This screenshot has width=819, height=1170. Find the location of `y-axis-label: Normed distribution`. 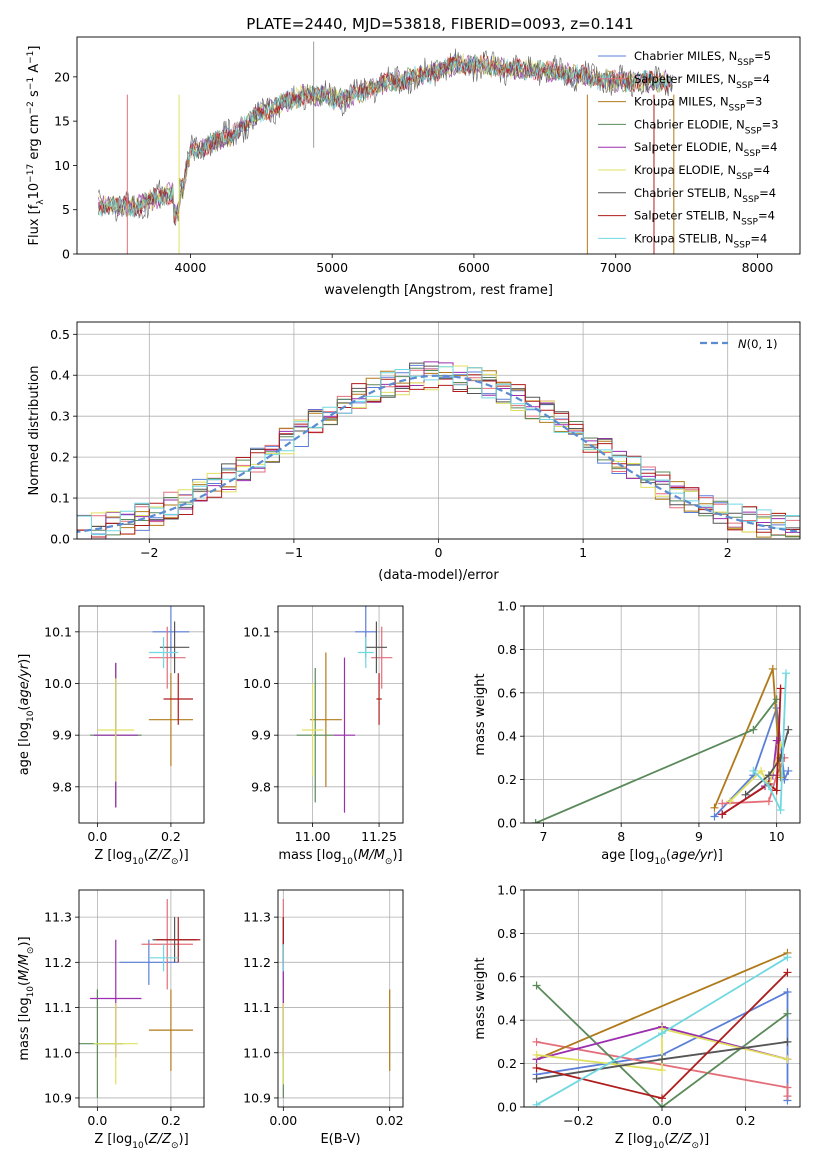

y-axis-label: Normed distribution is located at coordinates (34, 431).